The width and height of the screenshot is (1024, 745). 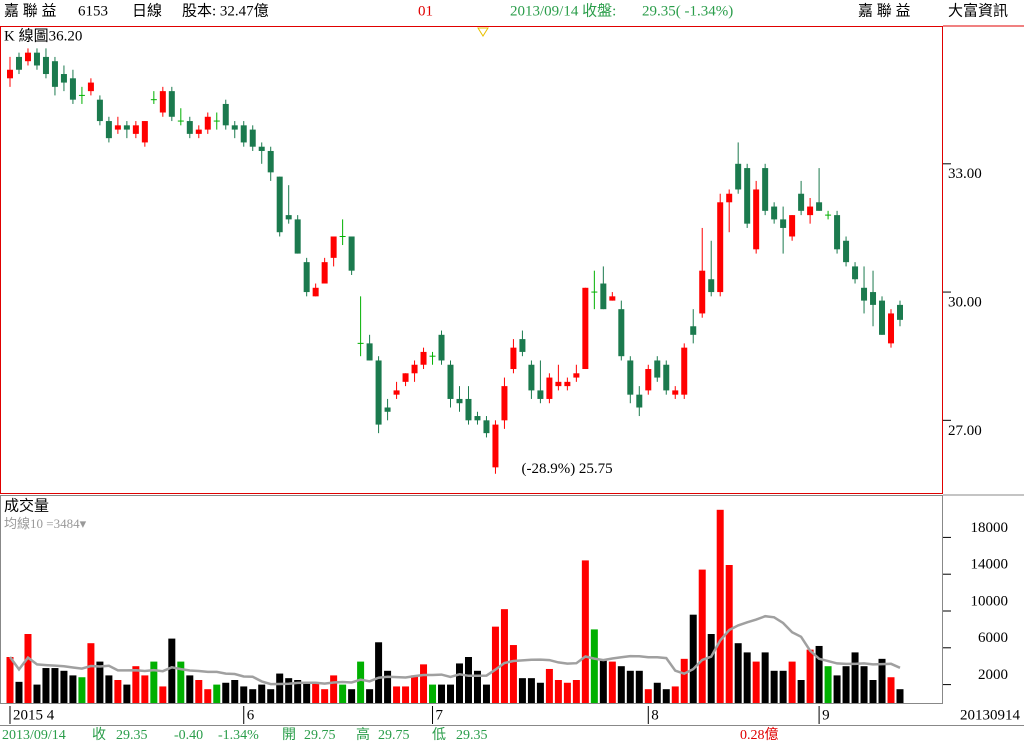 I want to click on x-tick-label: 8, so click(x=655, y=715).